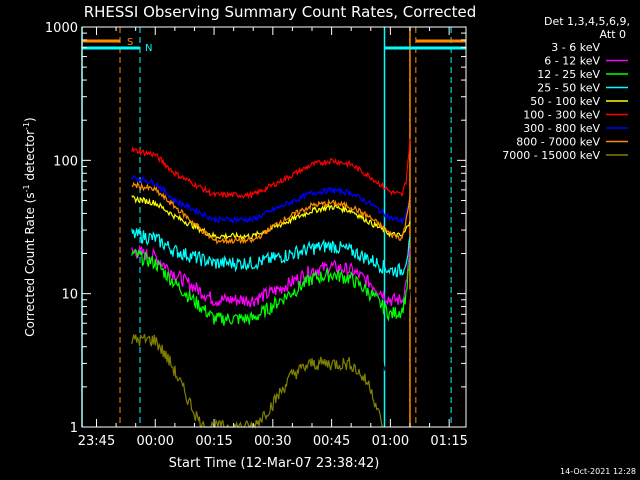  Describe the element at coordinates (565, 101) in the screenshot. I see `legend-label: 50 - 100 keV` at that location.